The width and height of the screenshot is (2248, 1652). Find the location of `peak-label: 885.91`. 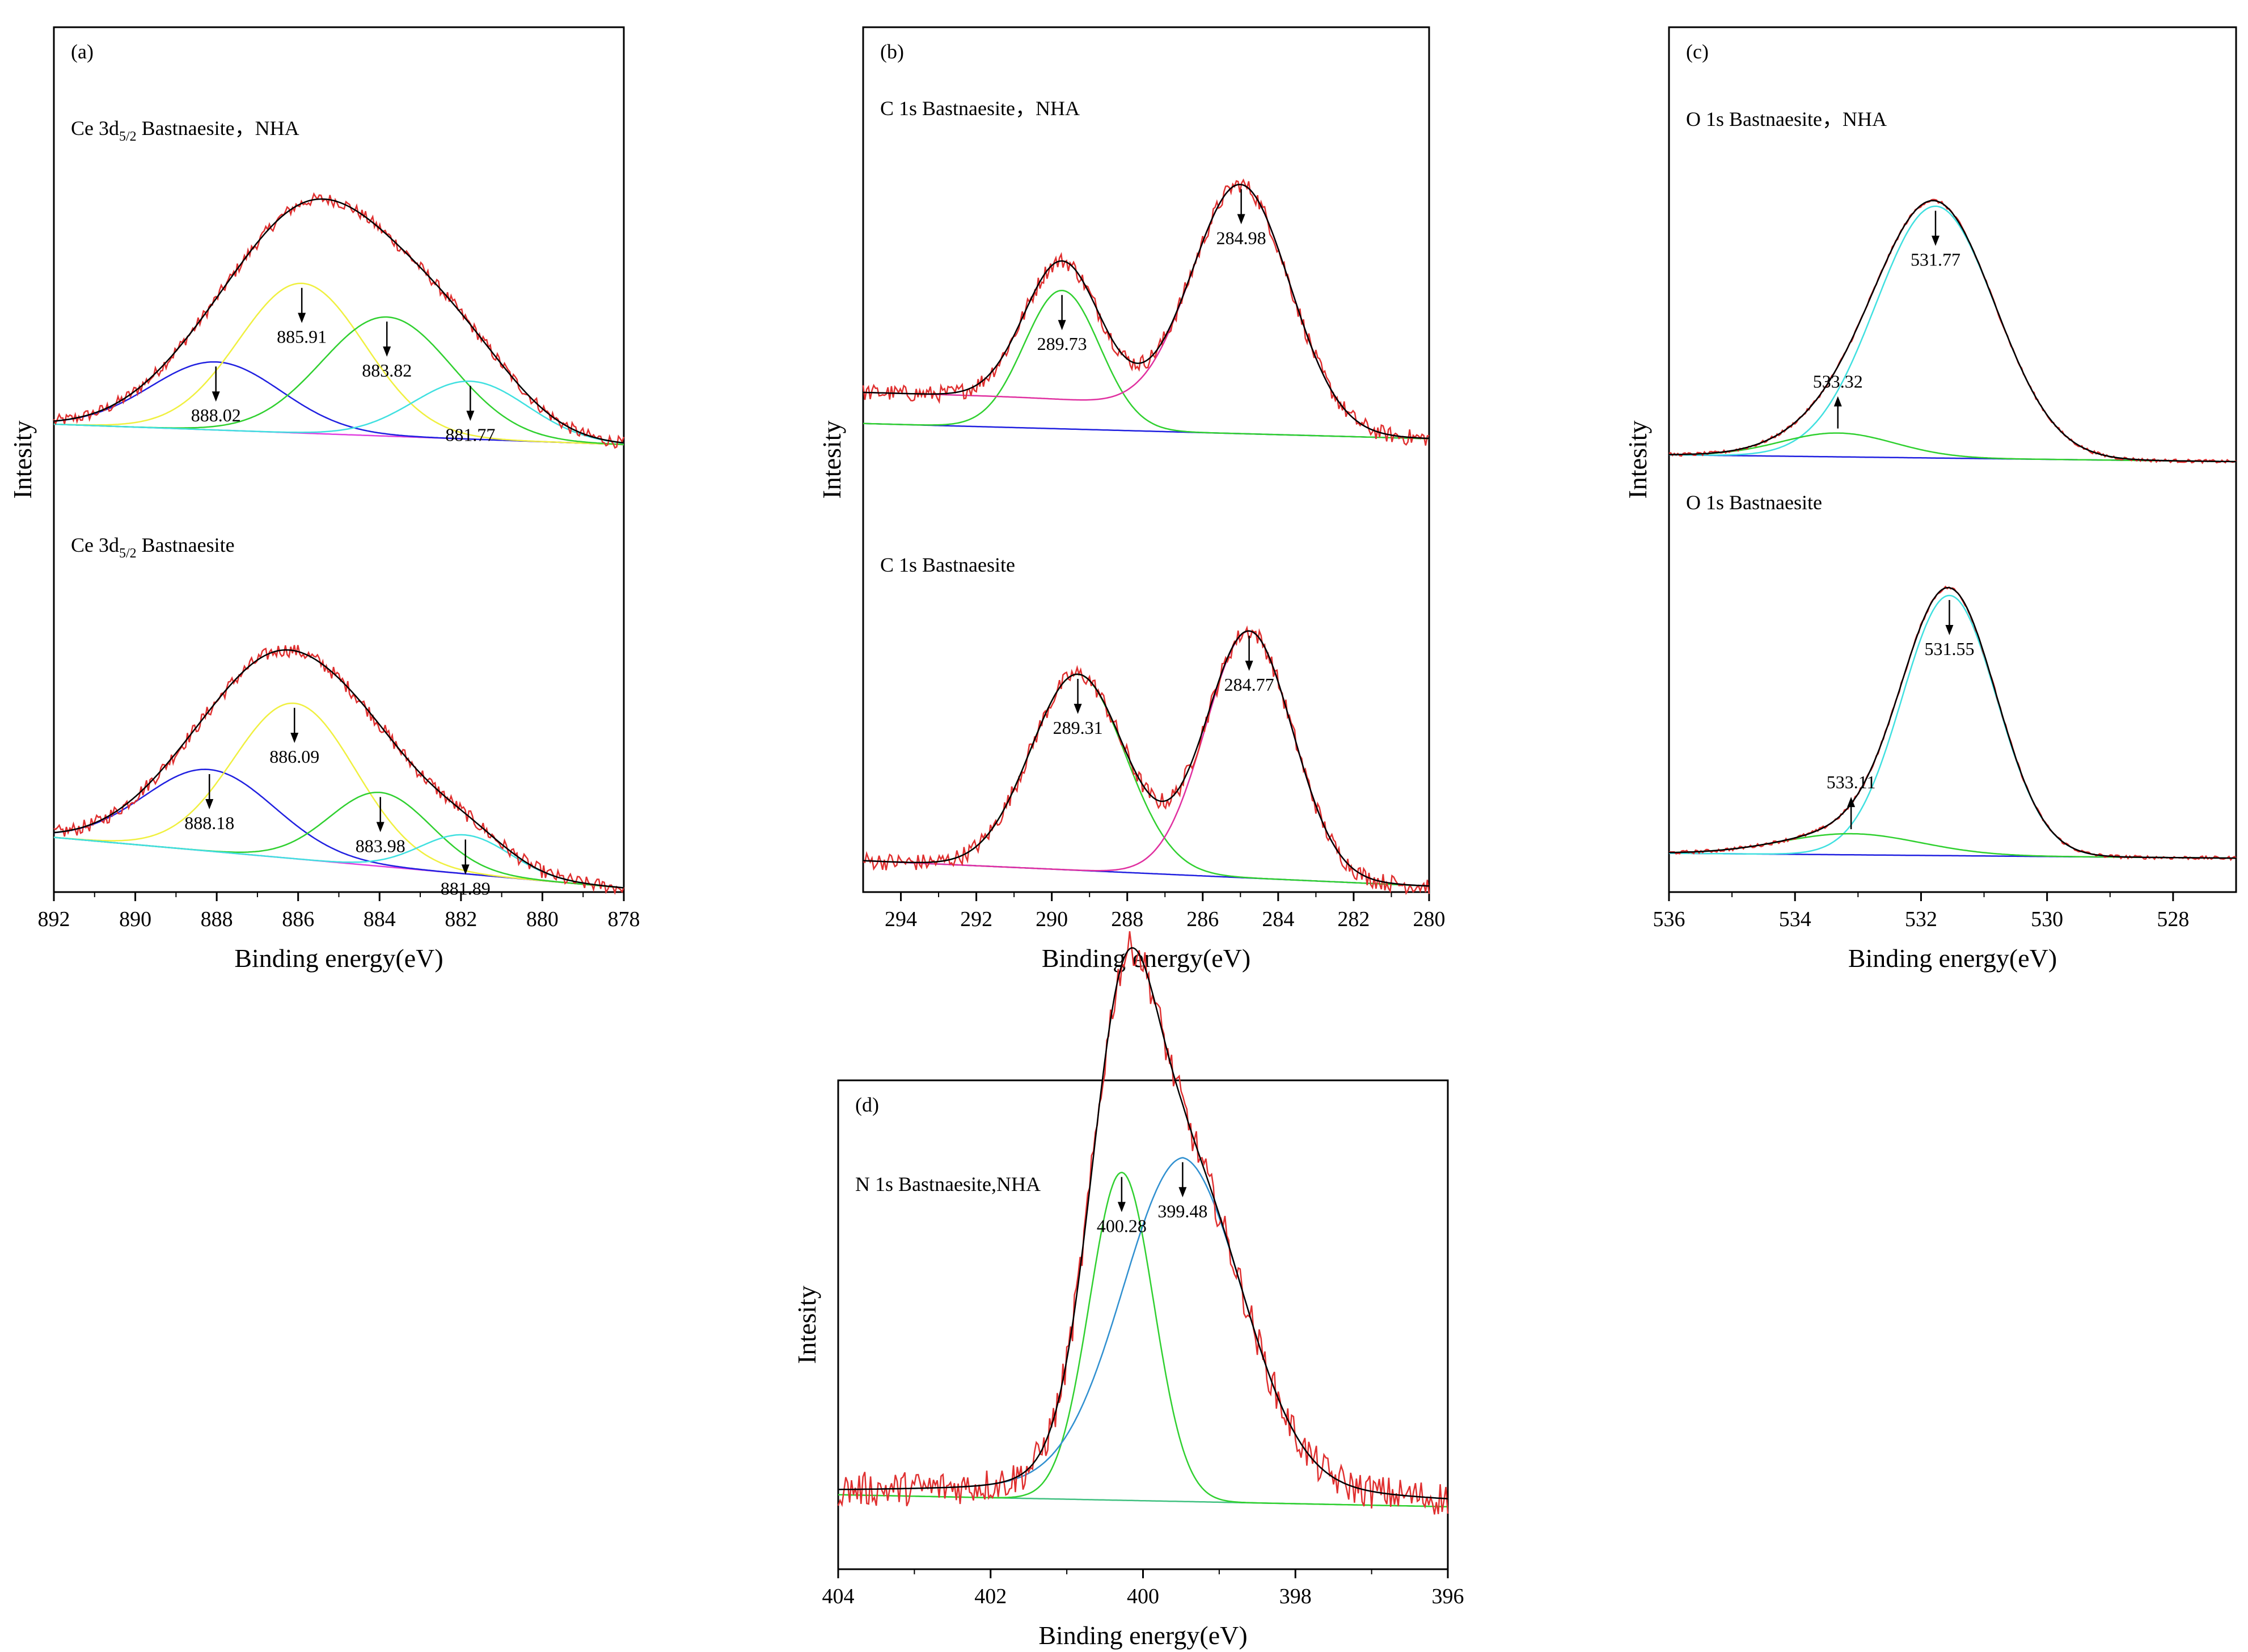

peak-label: 885.91 is located at coordinates (302, 337).